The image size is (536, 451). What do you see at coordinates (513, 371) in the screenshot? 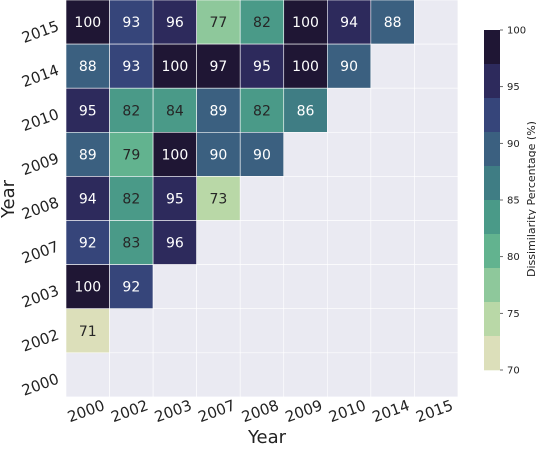
I see `colorbar-tick-label: 70` at bounding box center [513, 371].